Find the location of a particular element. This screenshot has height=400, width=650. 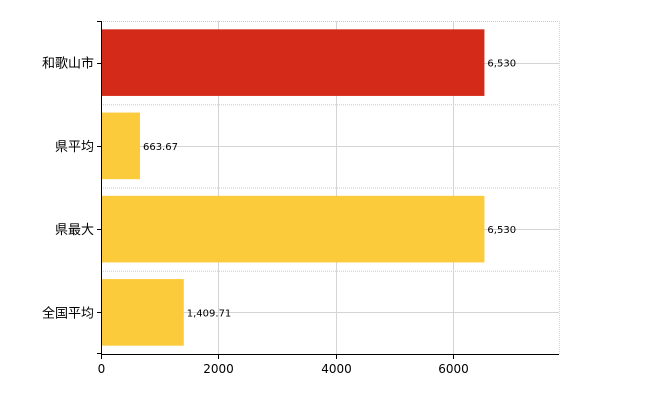

x-tick-label: 0 is located at coordinates (102, 369).